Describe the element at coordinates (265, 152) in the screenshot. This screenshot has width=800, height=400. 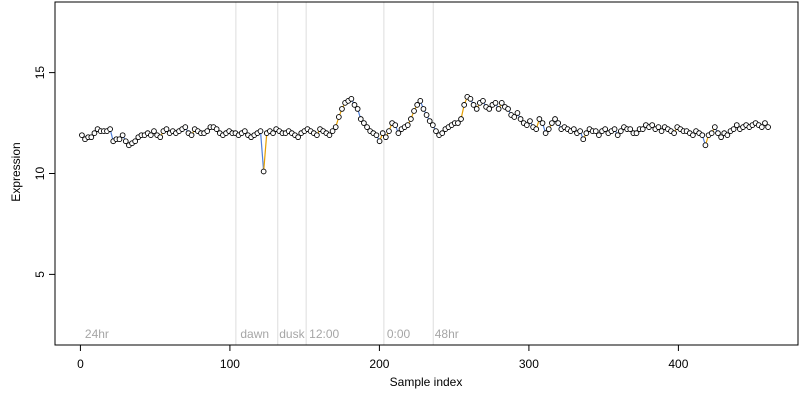
I see `series-segment` at that location.